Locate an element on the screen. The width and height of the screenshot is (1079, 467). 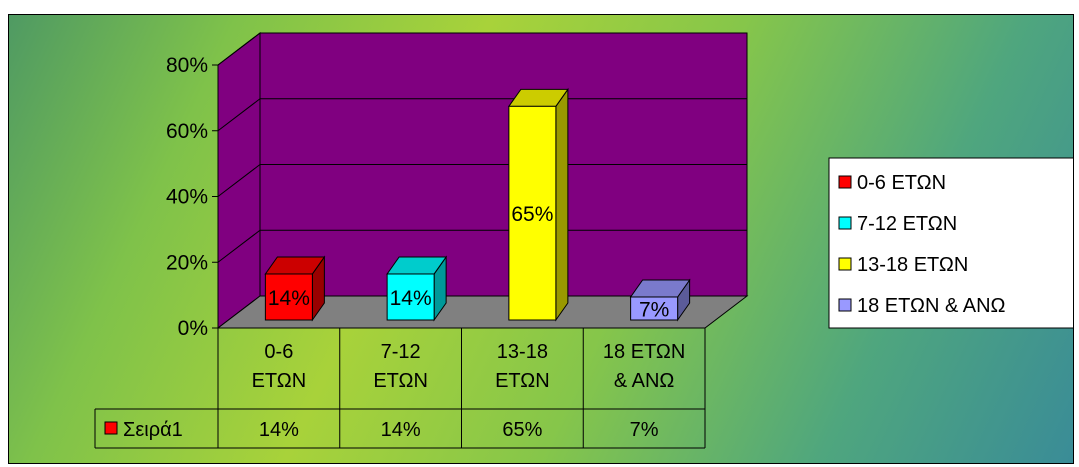
y-tick-label: 0% is located at coordinates (193, 328).